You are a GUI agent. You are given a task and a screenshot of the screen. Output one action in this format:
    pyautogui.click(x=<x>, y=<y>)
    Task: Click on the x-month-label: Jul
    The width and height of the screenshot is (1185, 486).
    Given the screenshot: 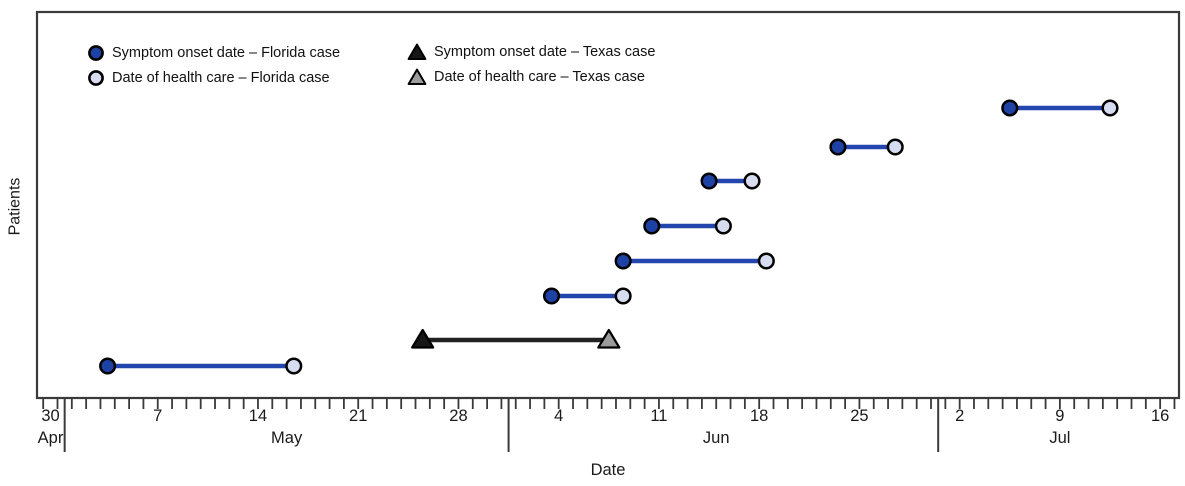 What is the action you would take?
    pyautogui.click(x=1059, y=438)
    